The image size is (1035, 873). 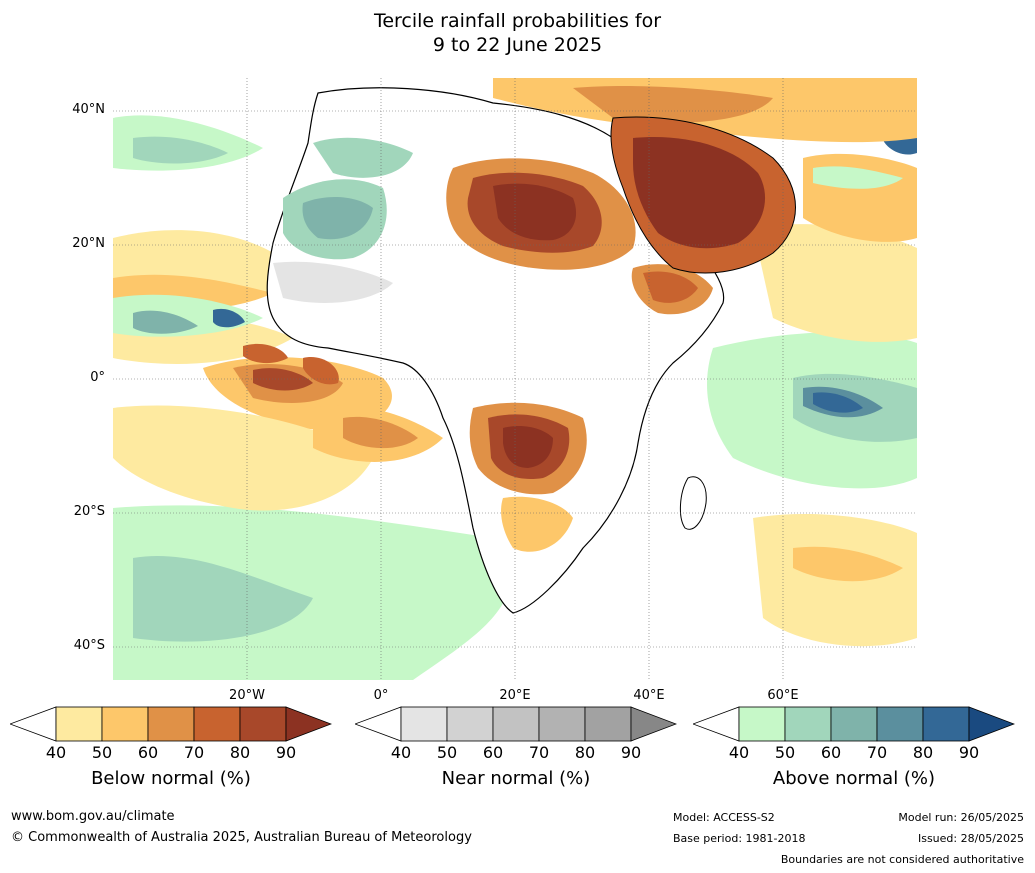 What do you see at coordinates (854, 778) in the screenshot?
I see `colorbar-above-normal-title: Above normal (%)` at bounding box center [854, 778].